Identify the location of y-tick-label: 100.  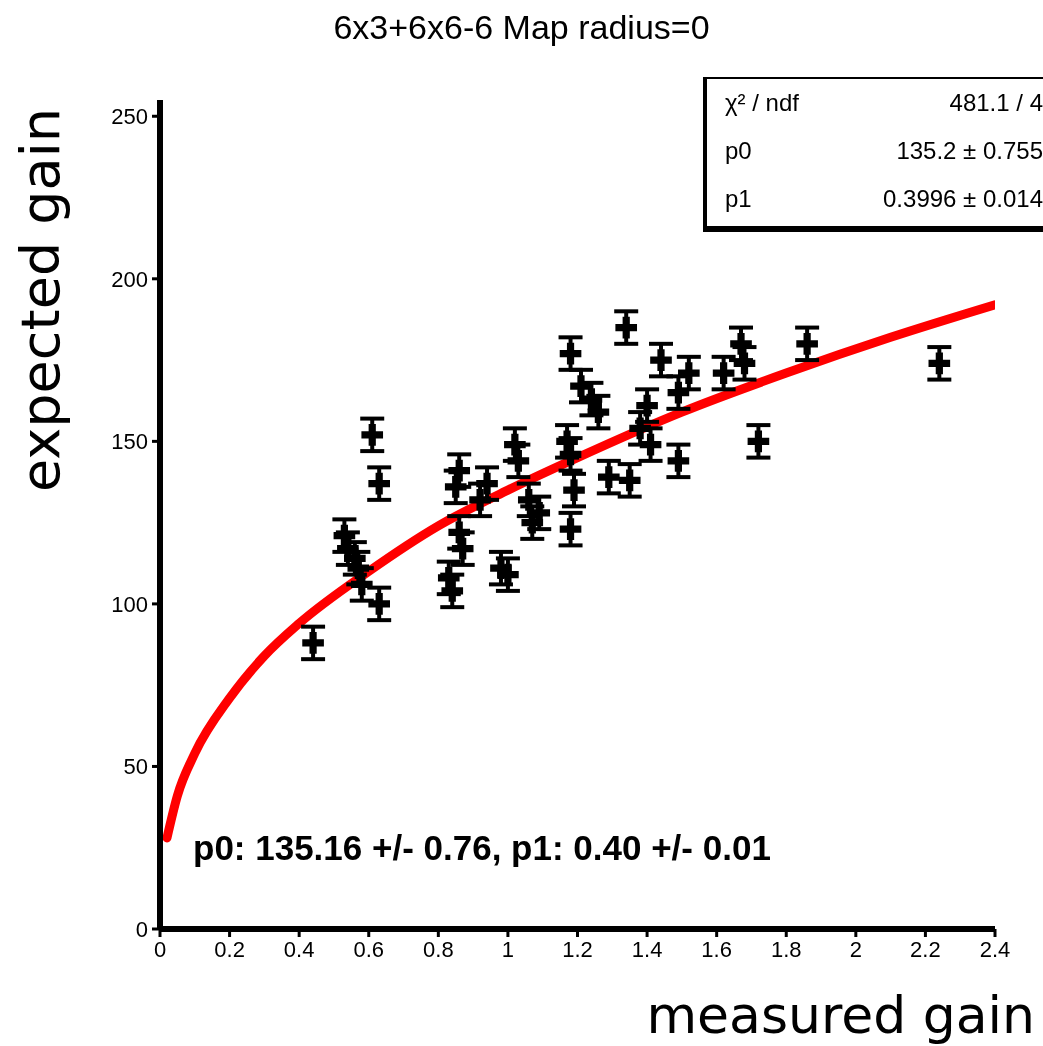
(129, 604).